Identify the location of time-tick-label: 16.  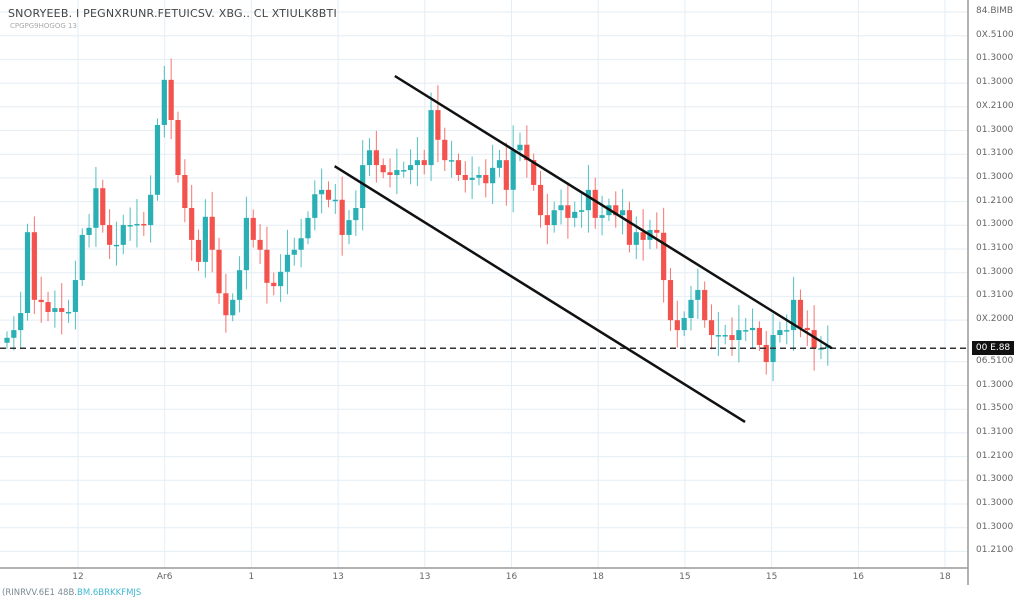
(858, 577).